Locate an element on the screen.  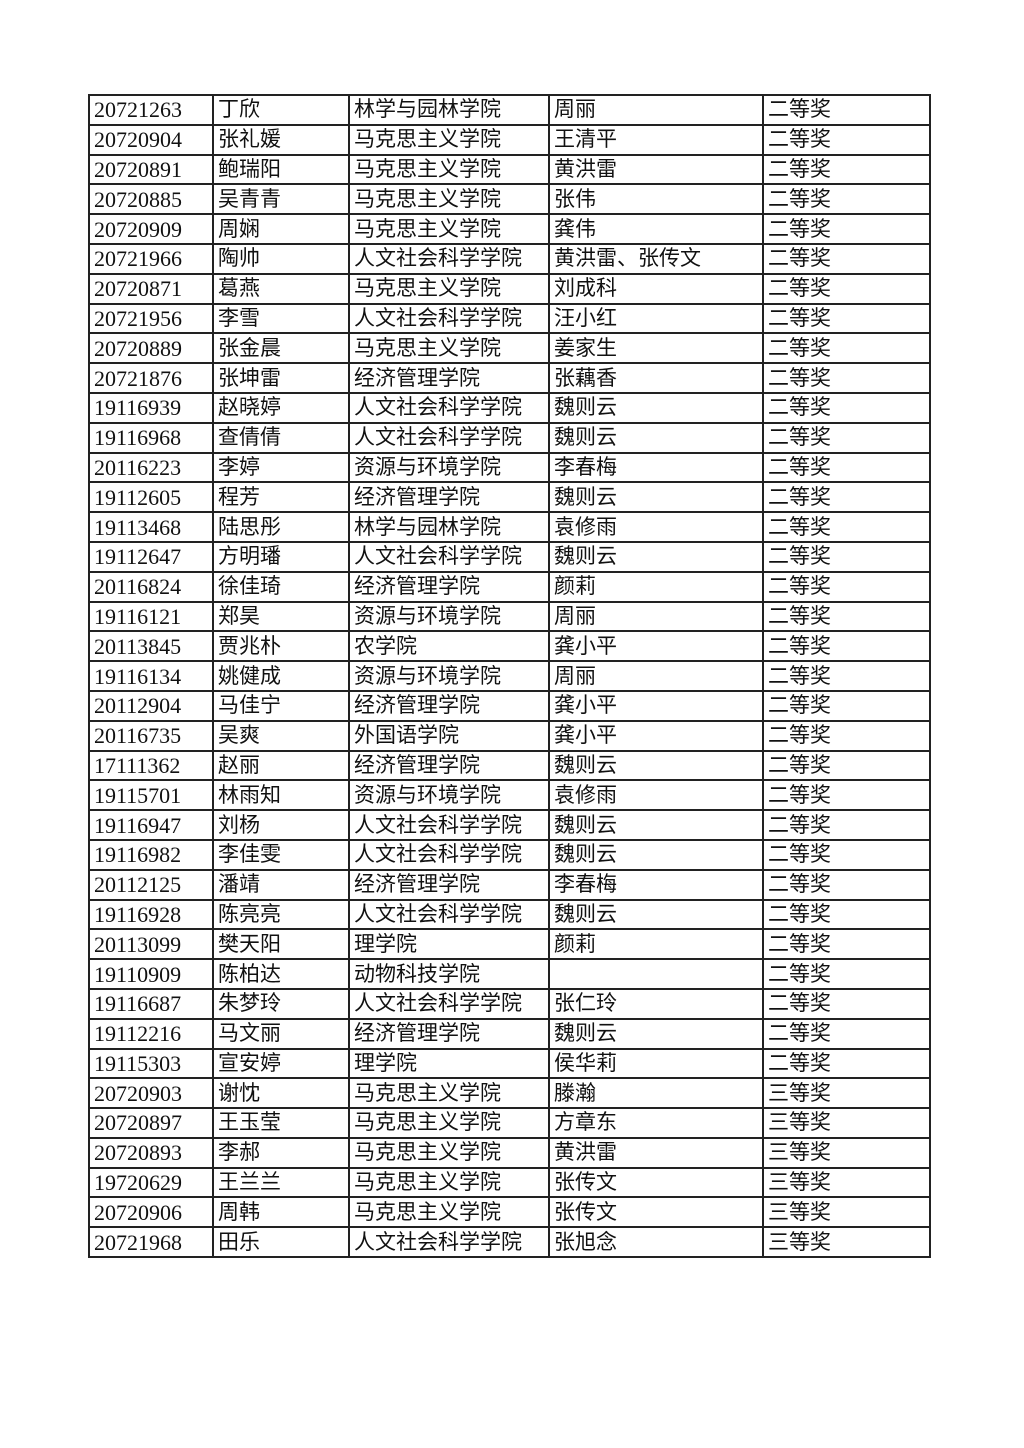
table-row: 17111362 赵丽 经济管理学院 魏则云 二等奖 is located at coordinates (509, 765).